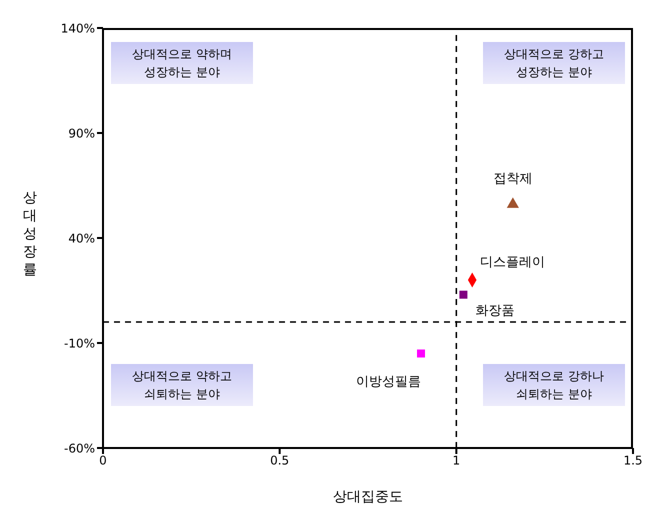 The width and height of the screenshot is (653, 525). What do you see at coordinates (280, 461) in the screenshot?
I see `x-tick-label: 0.5` at bounding box center [280, 461].